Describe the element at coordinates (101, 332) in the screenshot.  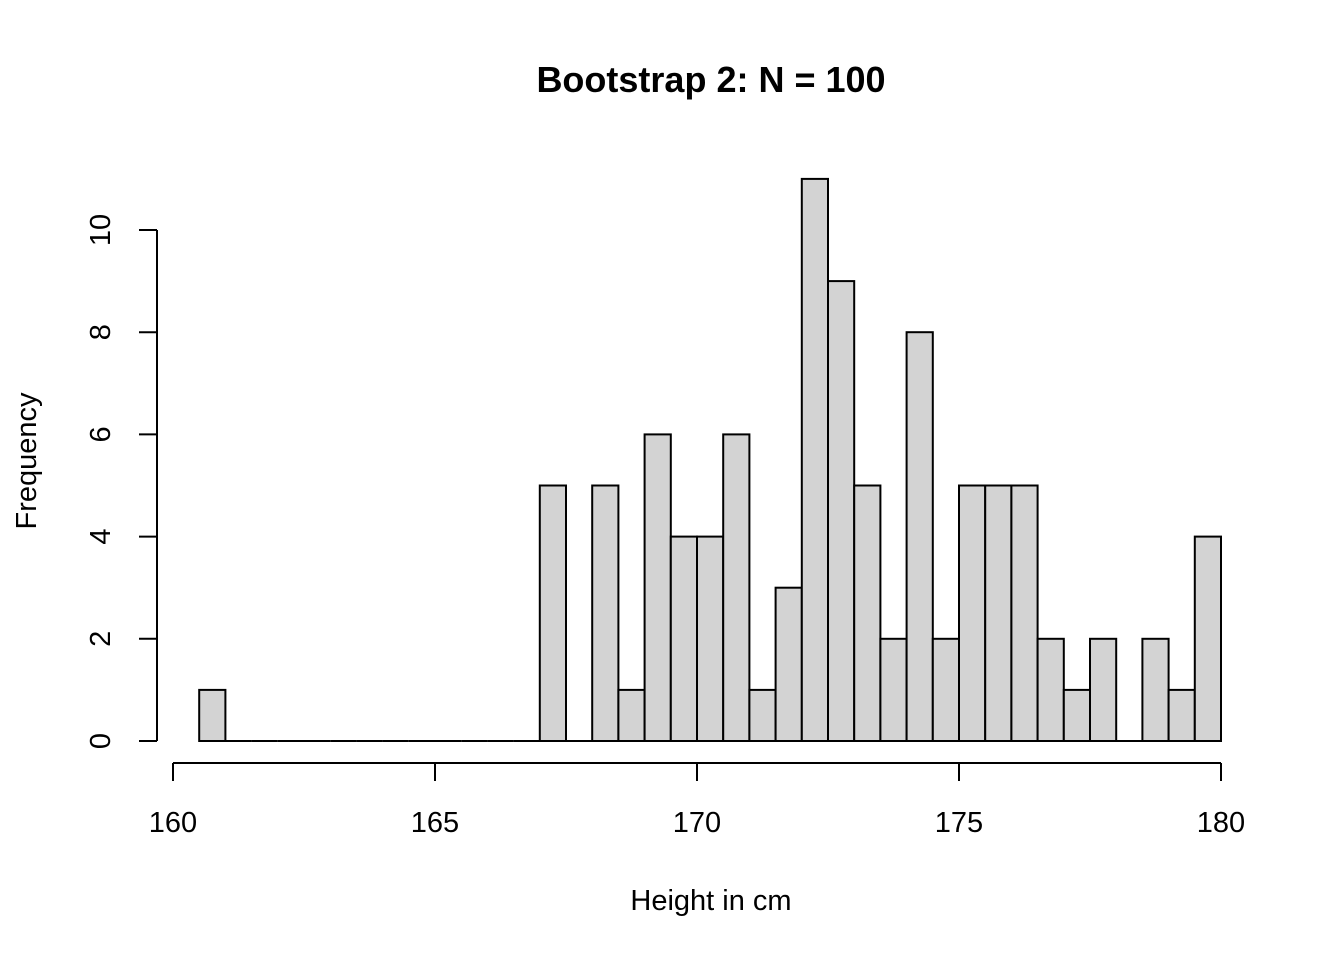
I see `y-tick-label: 8` at that location.